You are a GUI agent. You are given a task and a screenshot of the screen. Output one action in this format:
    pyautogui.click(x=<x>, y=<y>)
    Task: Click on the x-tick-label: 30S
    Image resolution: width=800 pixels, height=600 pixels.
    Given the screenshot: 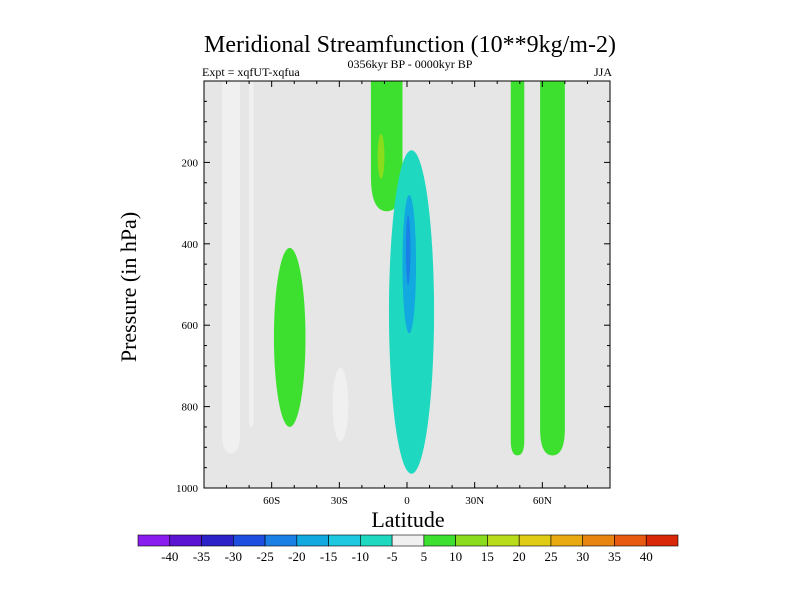 What is the action you would take?
    pyautogui.click(x=339, y=501)
    